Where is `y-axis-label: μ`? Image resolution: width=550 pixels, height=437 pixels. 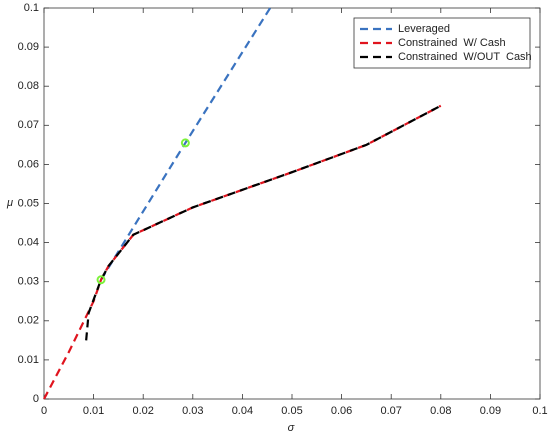
y-axis-label: μ is located at coordinates (9, 203).